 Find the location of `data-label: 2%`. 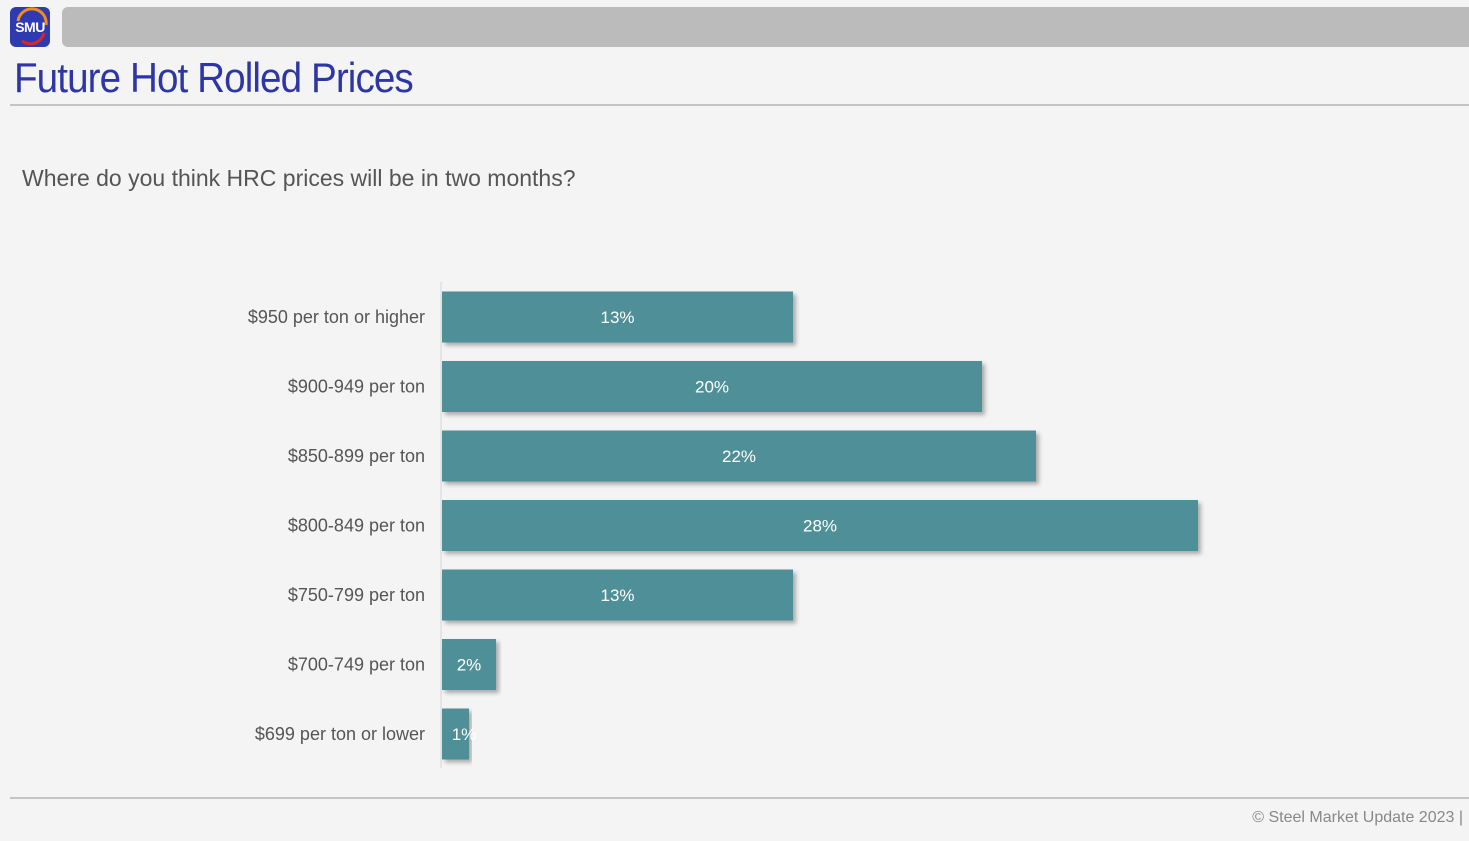

data-label: 2% is located at coordinates (469, 665).